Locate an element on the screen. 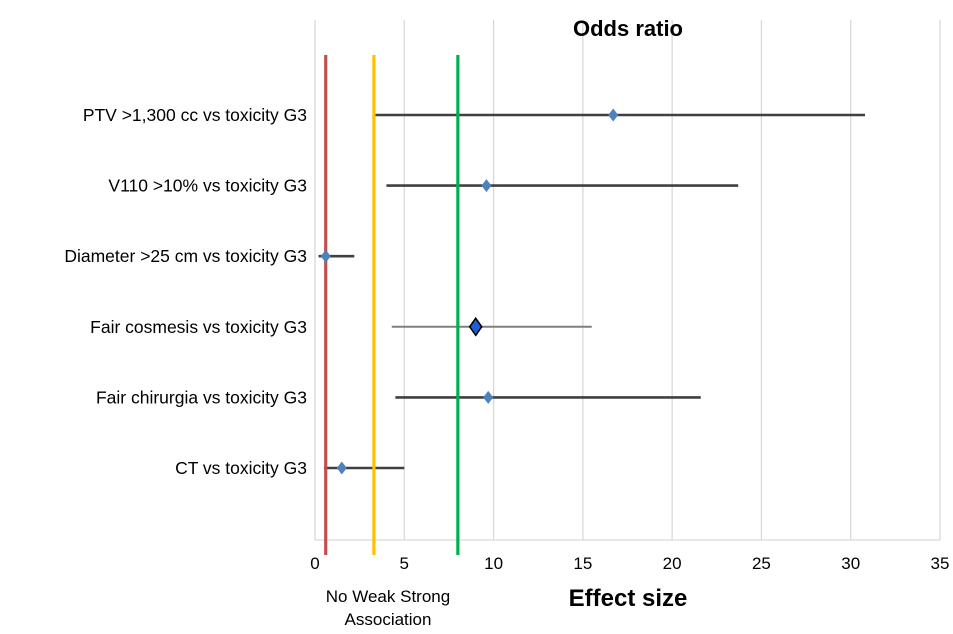 This screenshot has width=953, height=634. x-tick-label: 35 is located at coordinates (940, 563).